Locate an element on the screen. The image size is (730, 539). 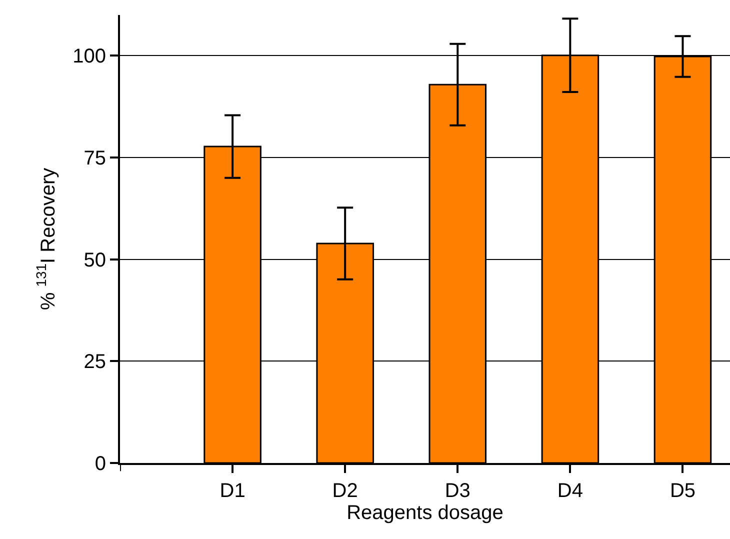
y-tick-label: 50 is located at coordinates (95, 260).